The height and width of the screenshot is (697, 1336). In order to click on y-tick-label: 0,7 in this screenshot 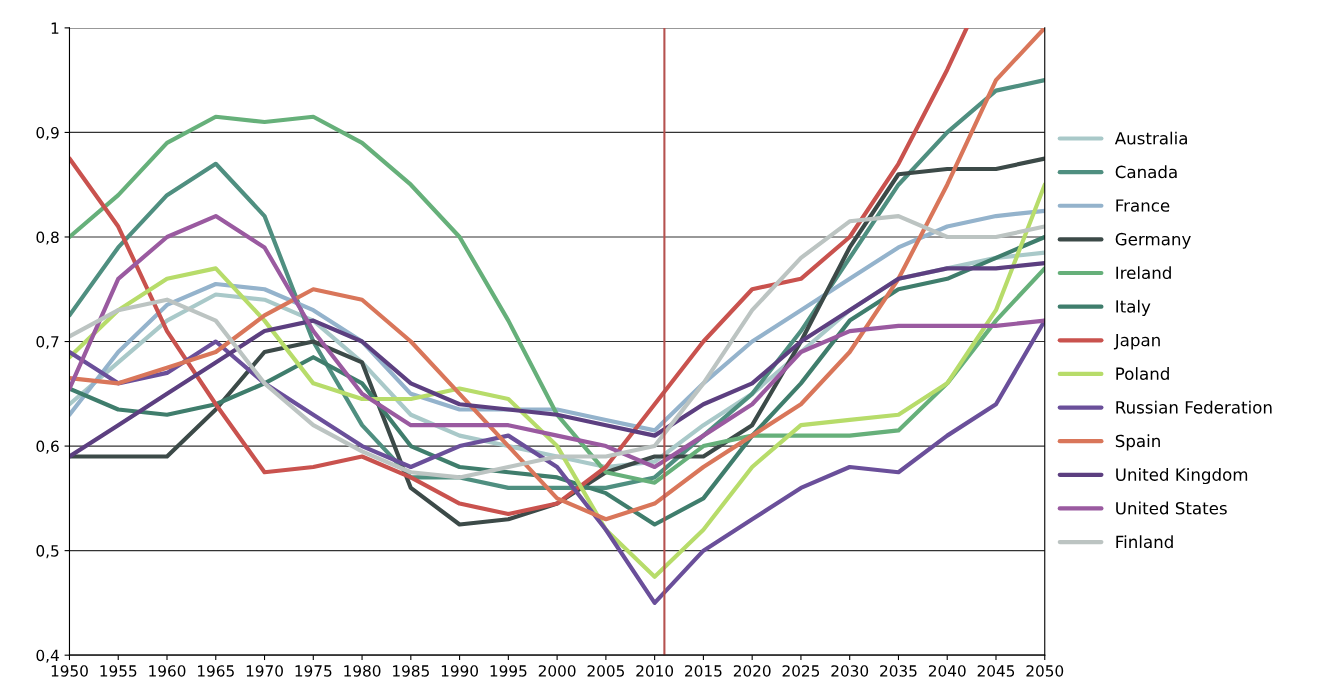, I will do `click(47, 343)`.